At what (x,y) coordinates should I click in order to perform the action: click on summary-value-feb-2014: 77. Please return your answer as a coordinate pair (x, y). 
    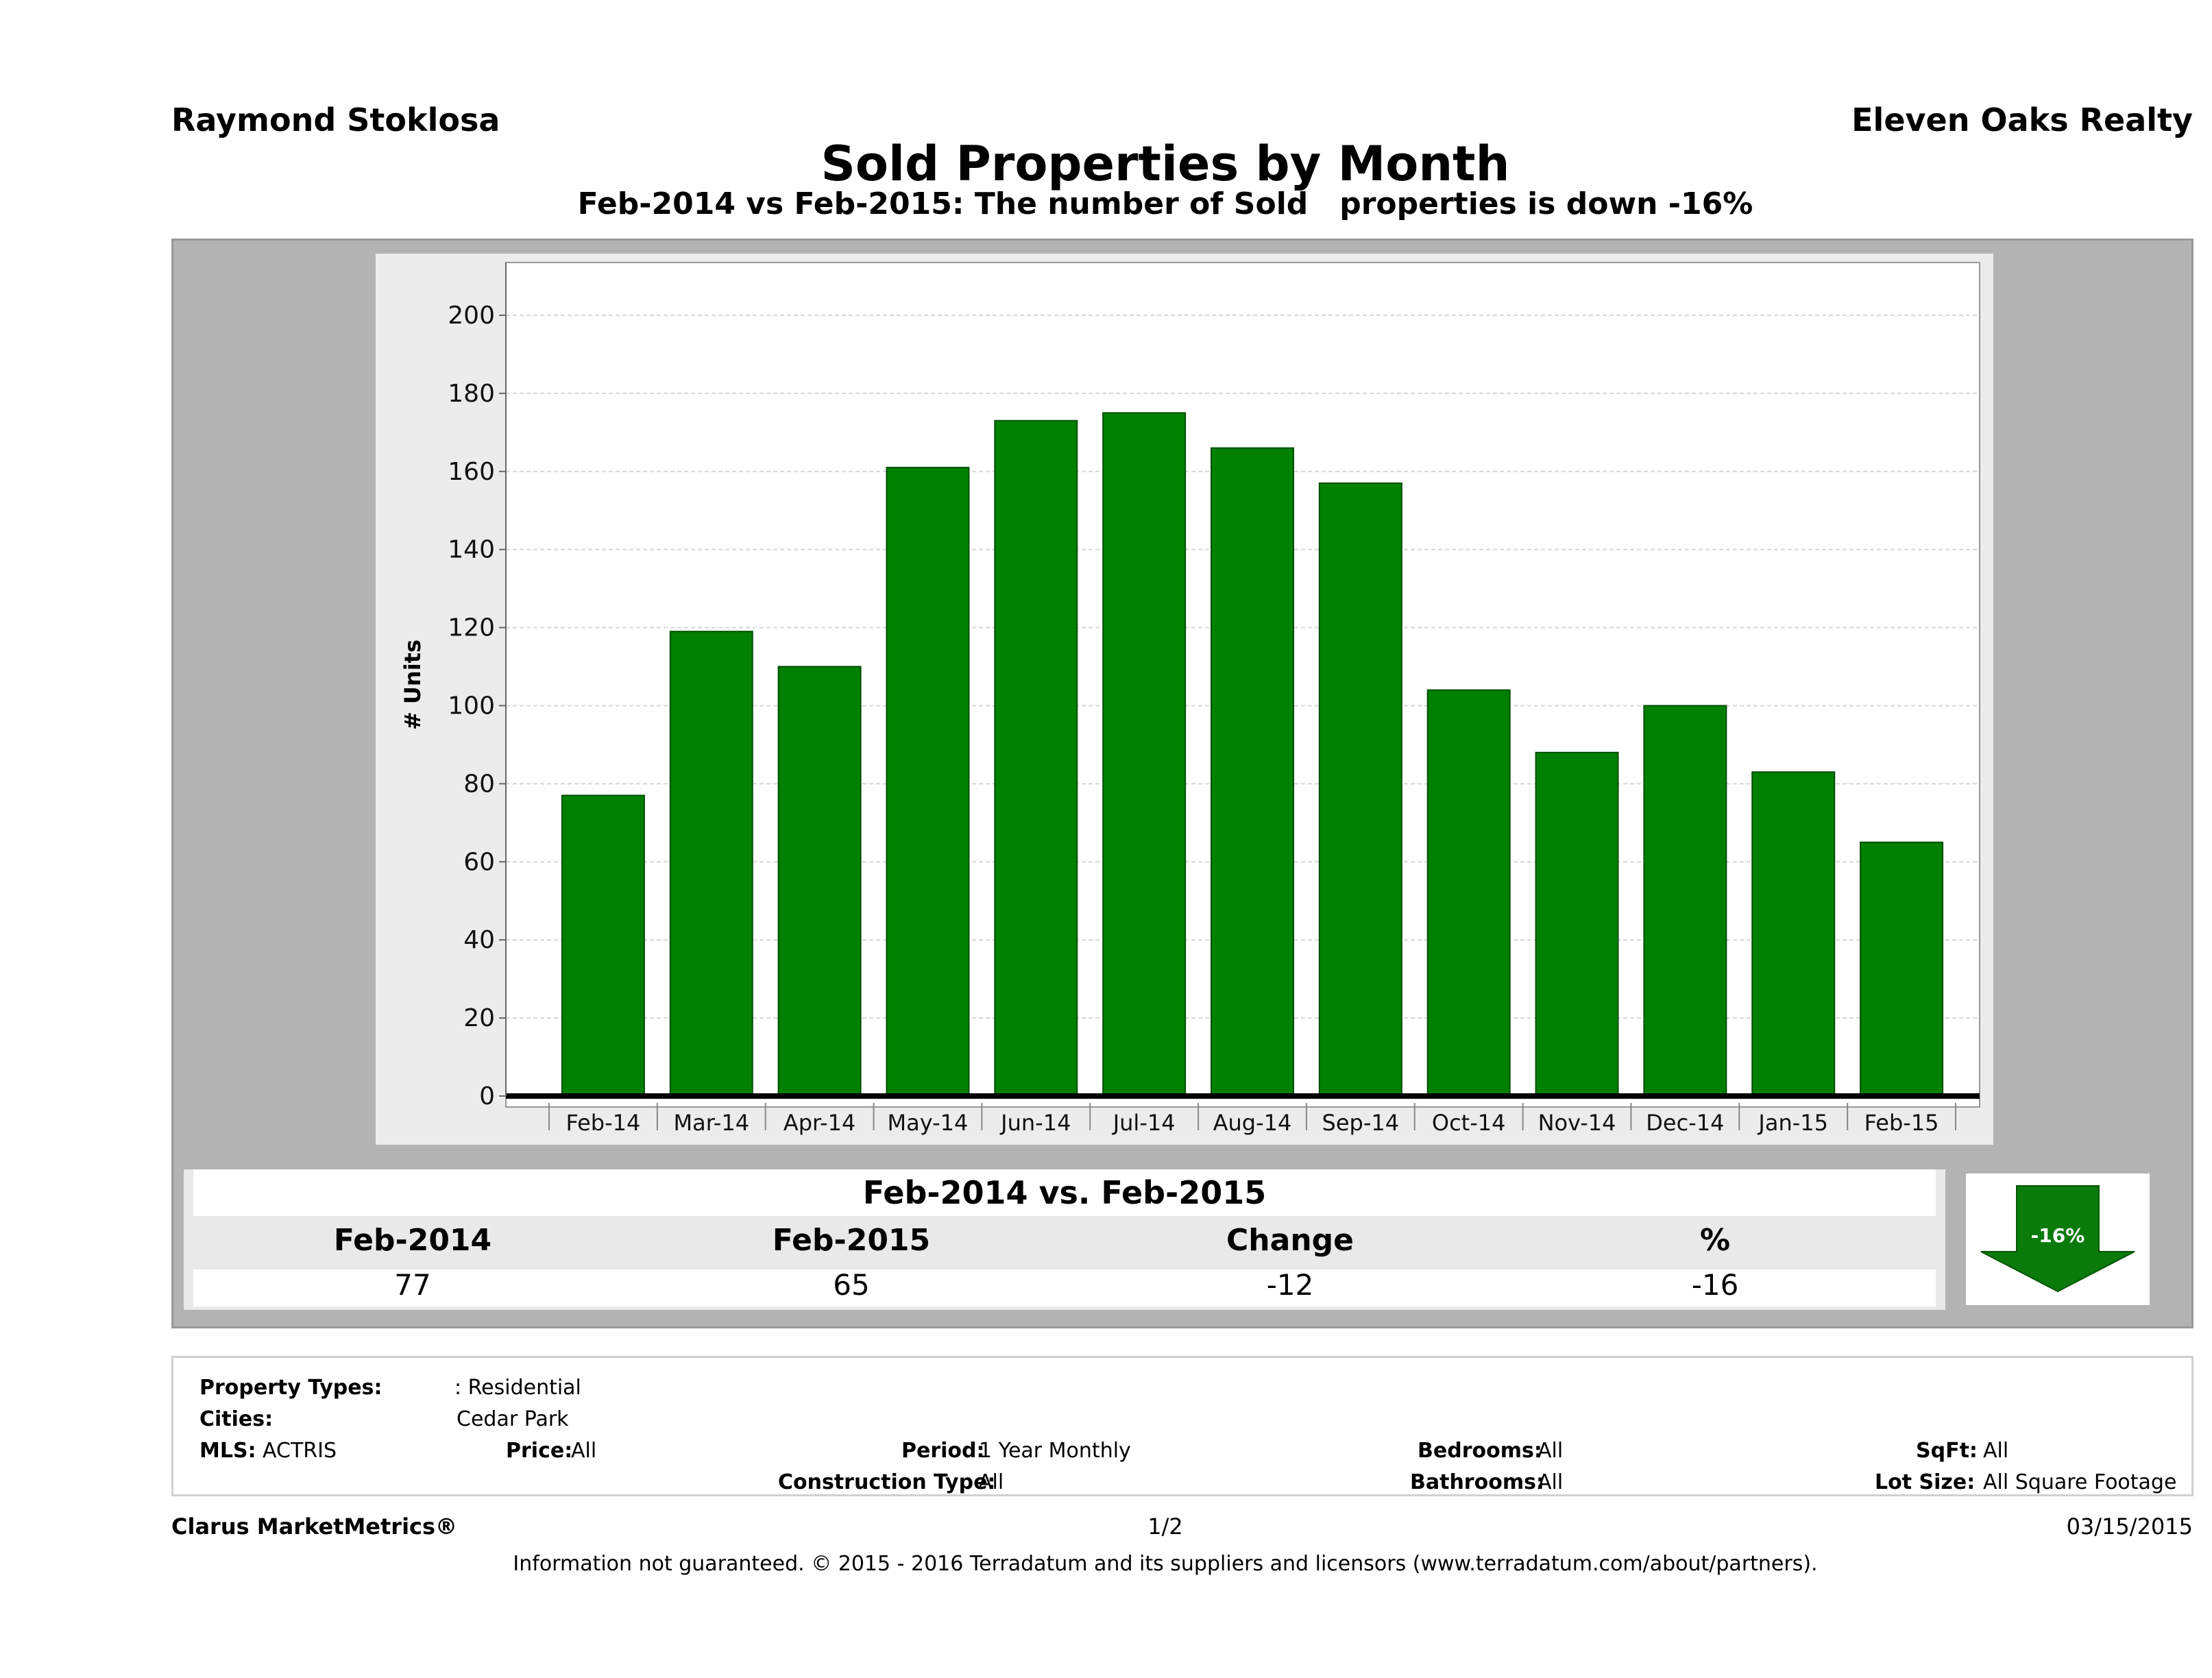
    Looking at the image, I should click on (412, 1285).